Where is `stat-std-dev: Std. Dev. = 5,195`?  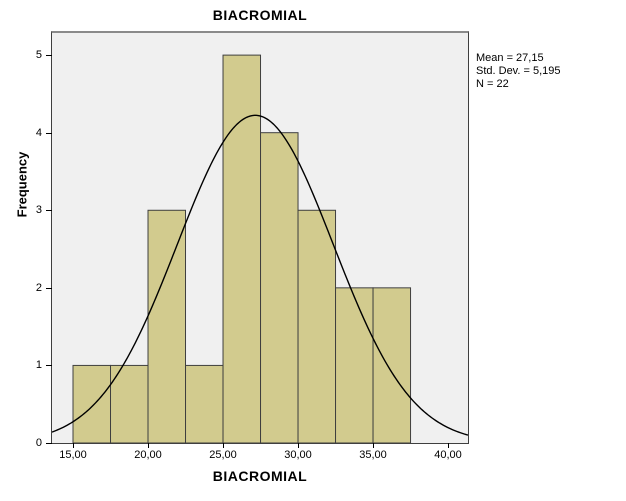
stat-std-dev: Std. Dev. = 5,195 is located at coordinates (518, 71).